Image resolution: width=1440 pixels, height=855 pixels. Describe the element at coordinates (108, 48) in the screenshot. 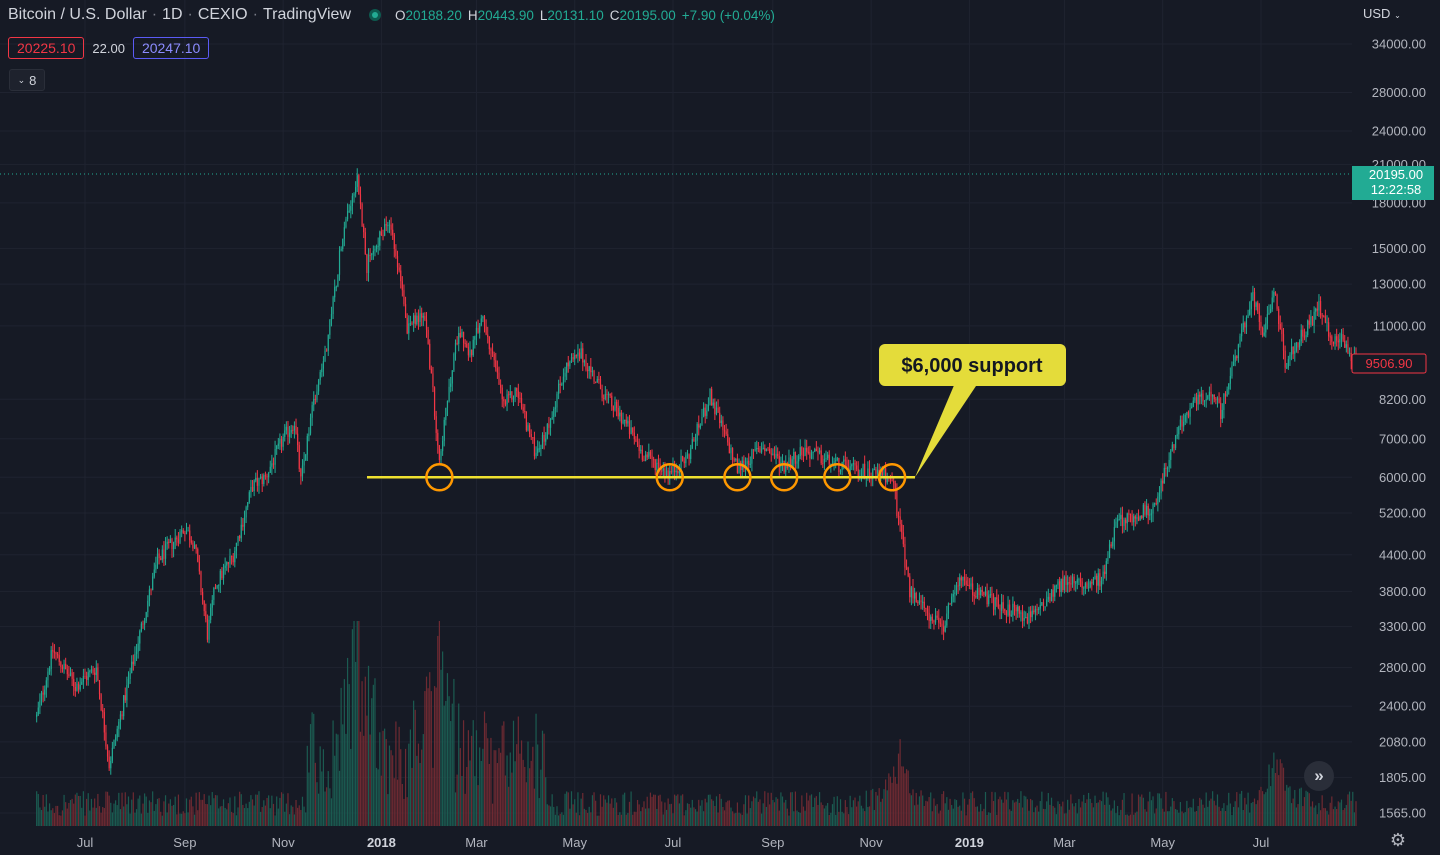

I see `spread-value: 22.00` at that location.